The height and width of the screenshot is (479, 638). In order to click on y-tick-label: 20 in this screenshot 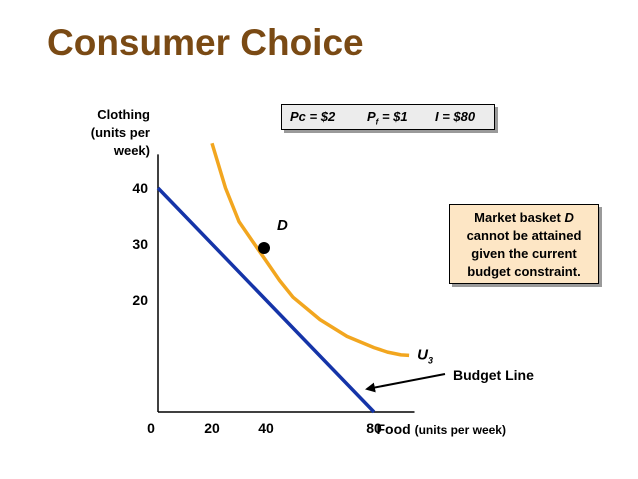, I will do `click(140, 300)`.